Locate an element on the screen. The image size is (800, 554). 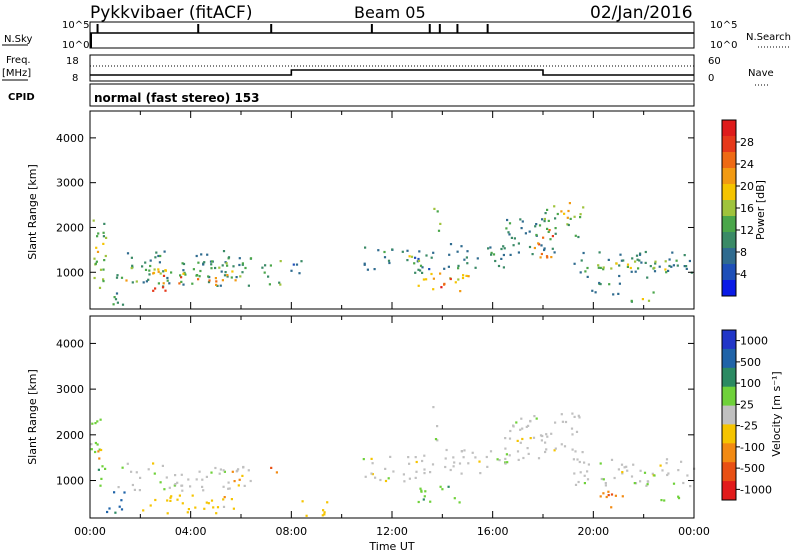
colorbar-swatch is located at coordinates (729, 160).